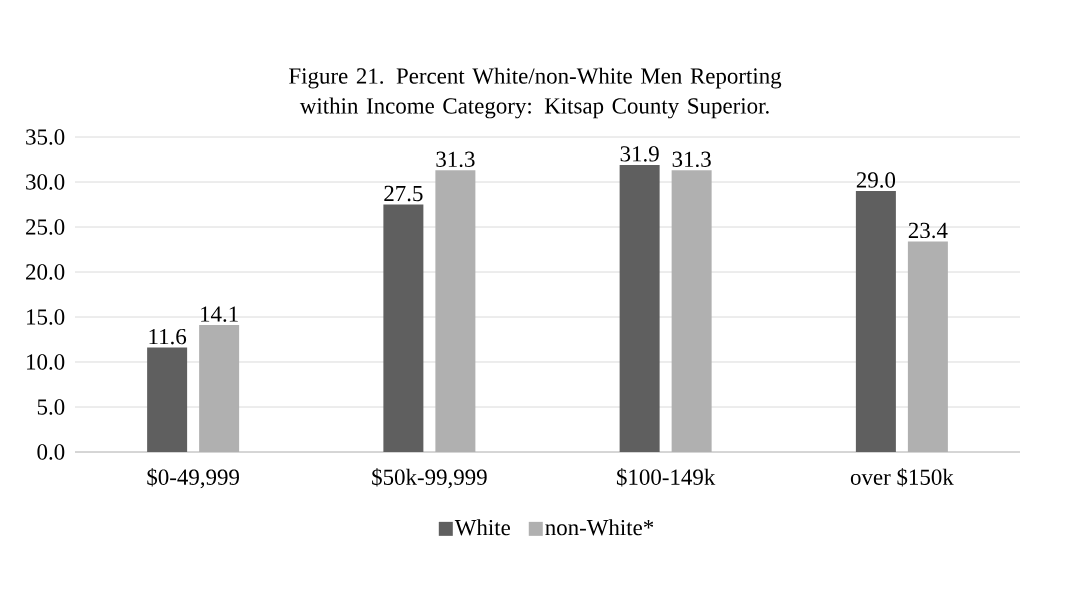 The height and width of the screenshot is (609, 1070). What do you see at coordinates (45, 227) in the screenshot?
I see `y-tick-label: 25.0` at bounding box center [45, 227].